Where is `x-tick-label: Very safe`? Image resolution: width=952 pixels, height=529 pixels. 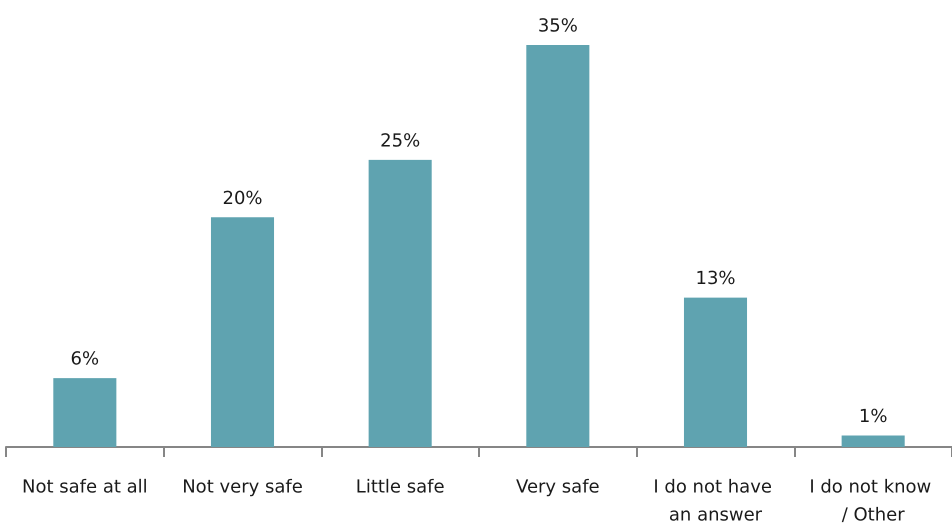 x-tick-label: Very safe is located at coordinates (558, 487).